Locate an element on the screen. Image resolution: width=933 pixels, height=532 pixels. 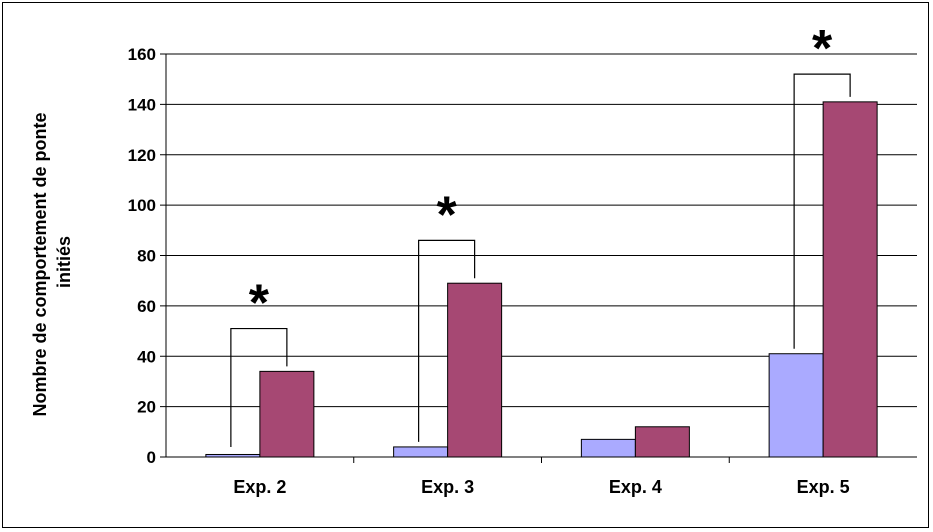
x-category-label: Exp. 4 is located at coordinates (635, 487).